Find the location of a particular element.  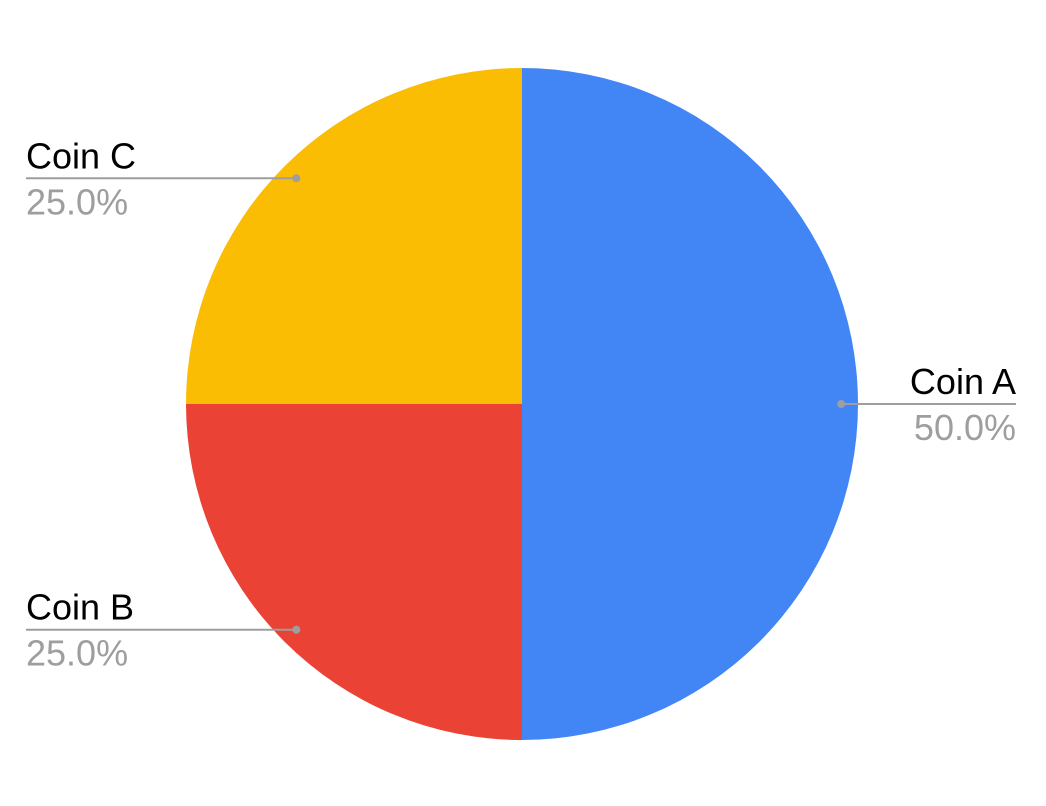

slice-label-coin-c: Coin C is located at coordinates (81, 155).